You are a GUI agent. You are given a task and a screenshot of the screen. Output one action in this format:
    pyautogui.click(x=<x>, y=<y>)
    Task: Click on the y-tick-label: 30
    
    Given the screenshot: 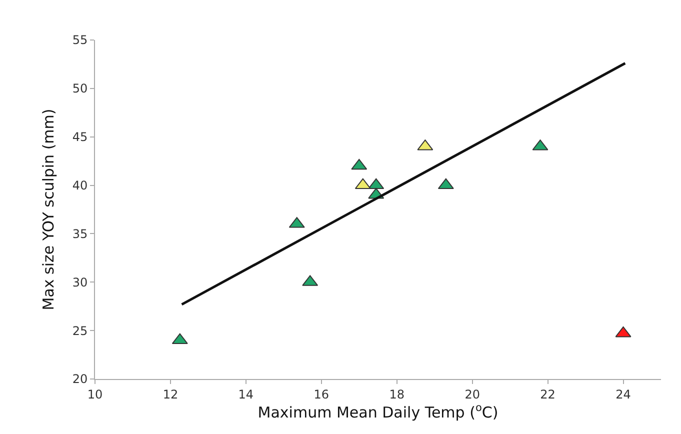 What is the action you would take?
    pyautogui.click(x=80, y=282)
    